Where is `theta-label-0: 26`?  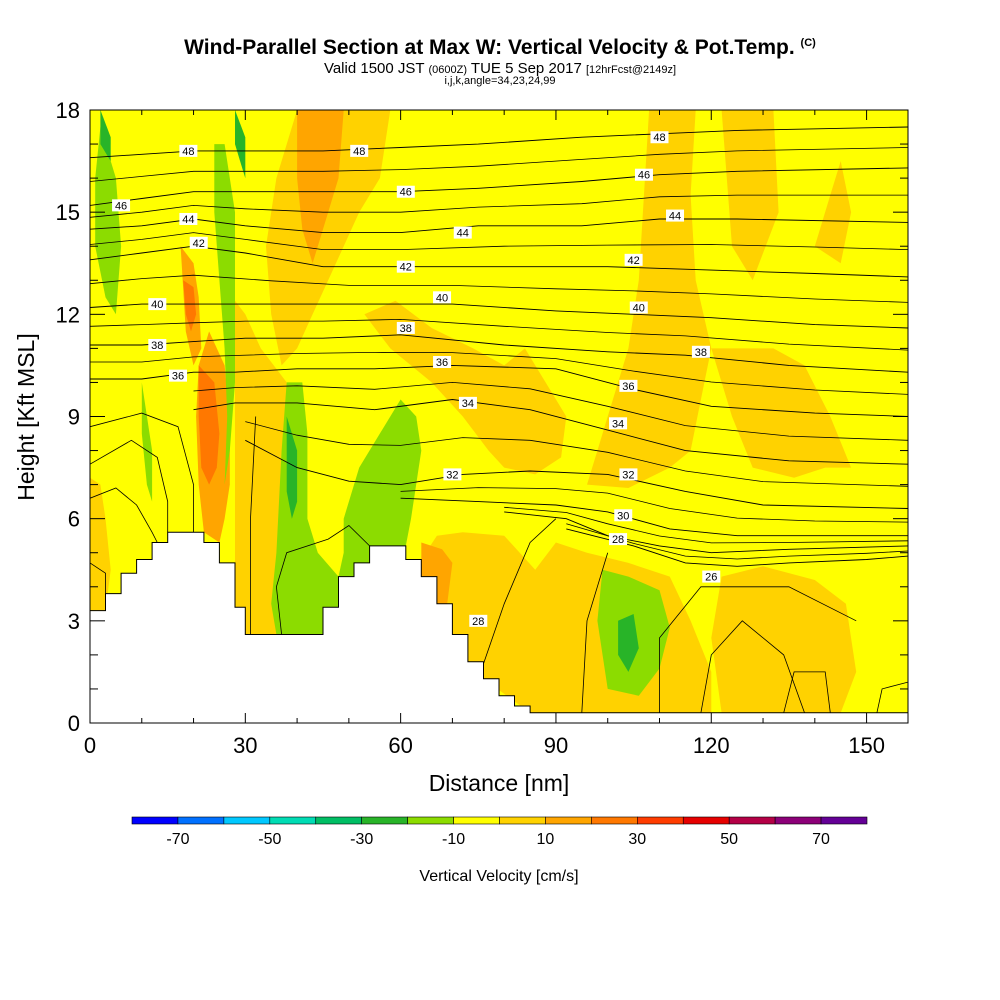
theta-label-0: 26 is located at coordinates (711, 578).